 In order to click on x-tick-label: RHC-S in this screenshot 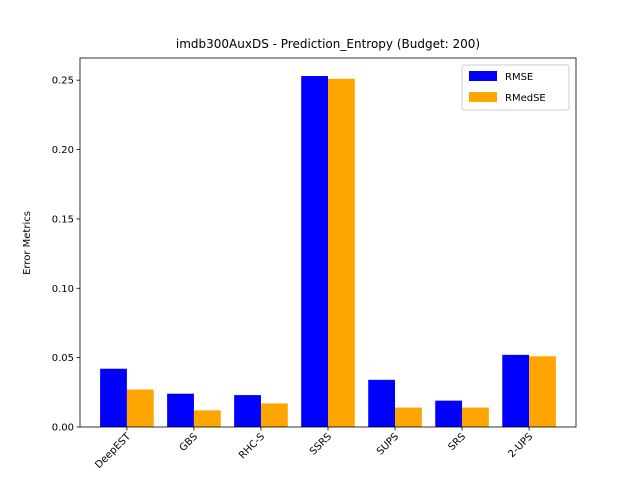, I will do `click(252, 446)`.